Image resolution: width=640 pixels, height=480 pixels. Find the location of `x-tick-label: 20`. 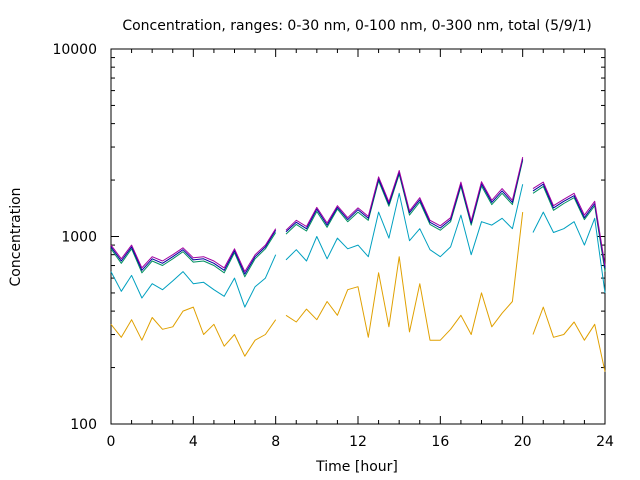

x-tick-label: 20 is located at coordinates (523, 442).